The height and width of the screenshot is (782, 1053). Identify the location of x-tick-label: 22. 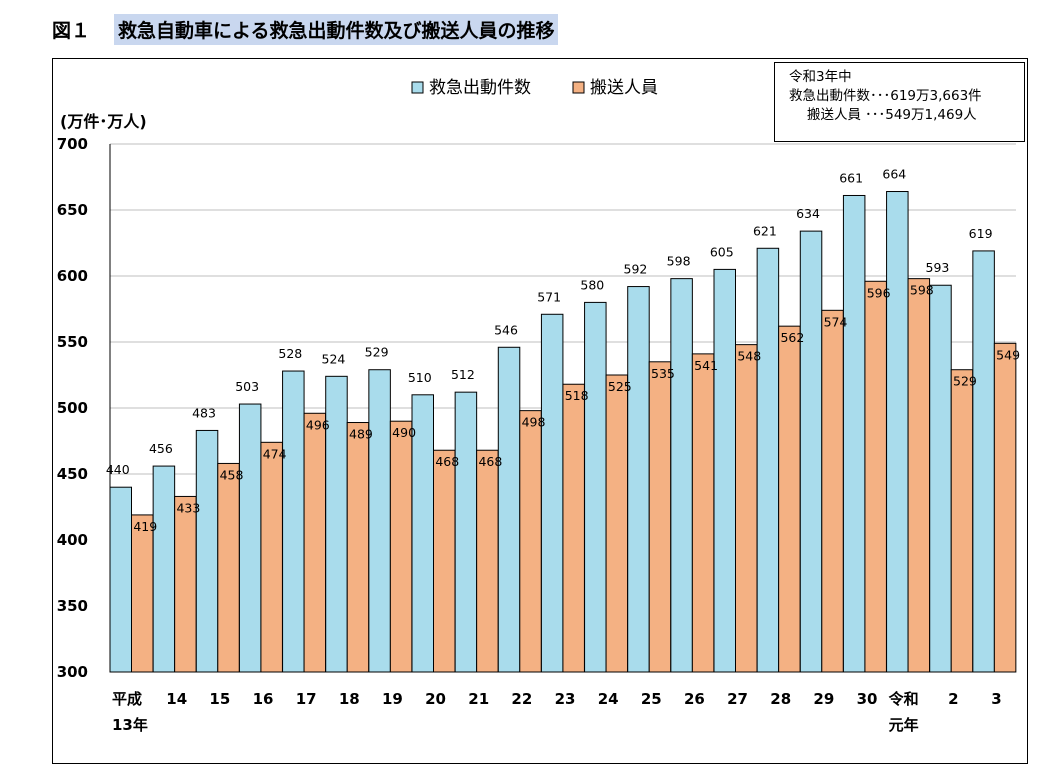
(521, 699).